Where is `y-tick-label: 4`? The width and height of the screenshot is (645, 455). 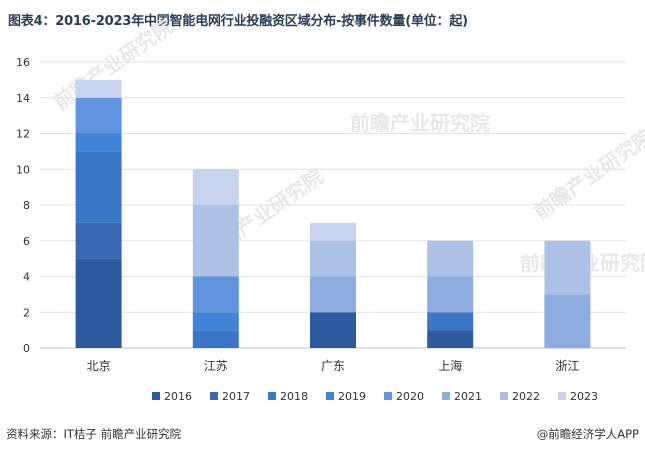
y-tick-label: 4 is located at coordinates (26, 277).